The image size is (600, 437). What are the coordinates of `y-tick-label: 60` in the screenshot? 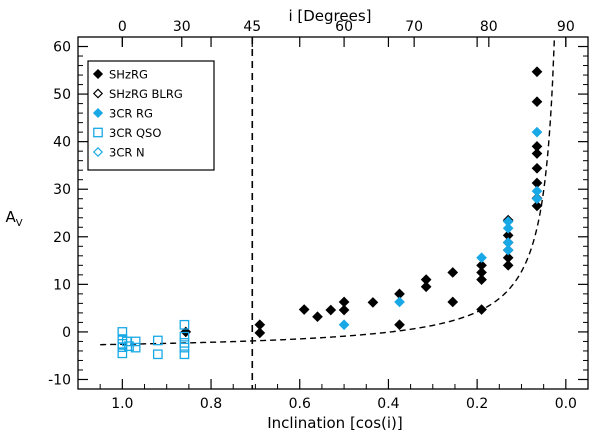 It's located at (62, 48).